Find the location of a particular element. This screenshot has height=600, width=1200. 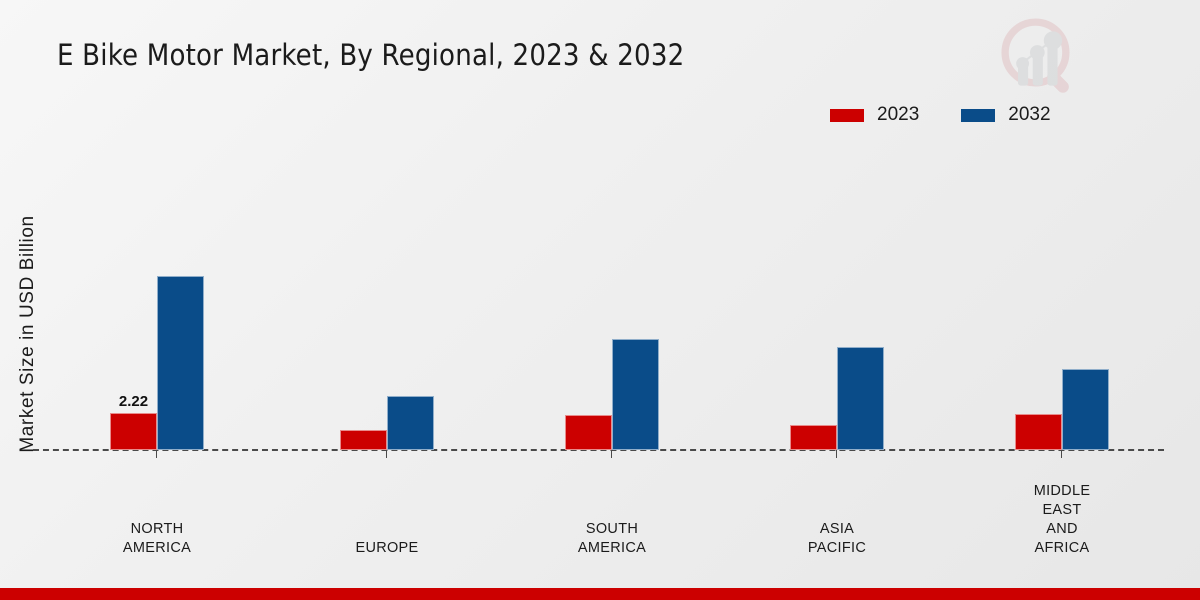

bar-2023-middle-east-and-africa is located at coordinates (1038, 432).